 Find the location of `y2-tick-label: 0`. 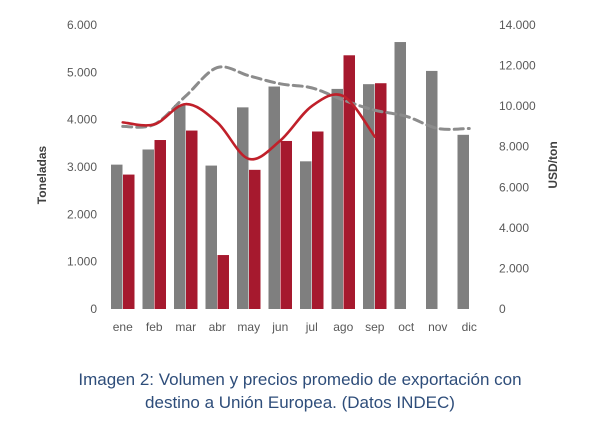

y2-tick-label: 0 is located at coordinates (502, 309).